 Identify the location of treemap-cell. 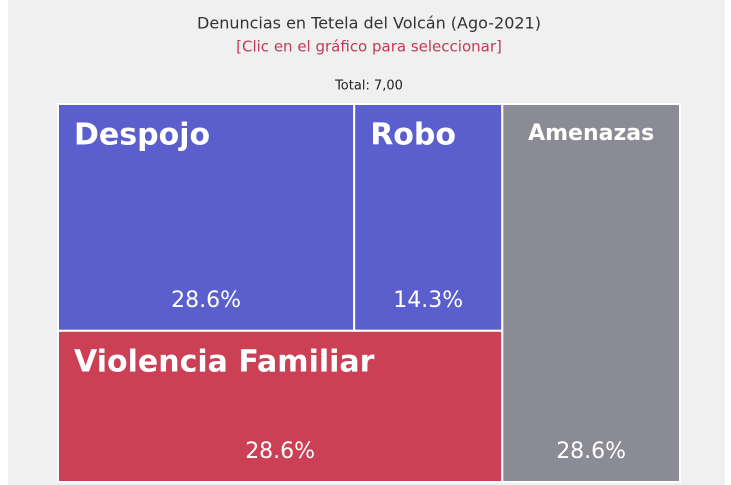
(428, 217).